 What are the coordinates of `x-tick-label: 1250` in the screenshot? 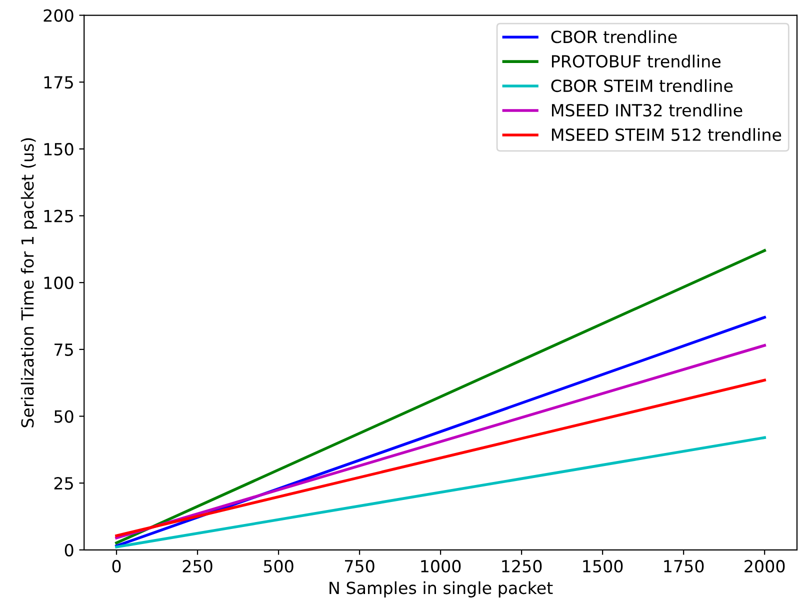 It's located at (522, 566).